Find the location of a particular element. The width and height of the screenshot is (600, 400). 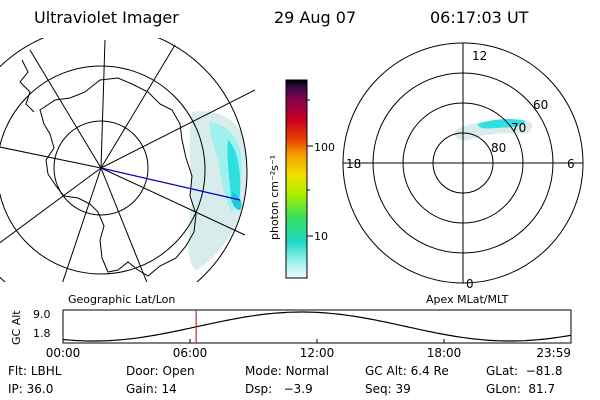

instrument-title: Ultraviolet Imager is located at coordinates (106, 17).